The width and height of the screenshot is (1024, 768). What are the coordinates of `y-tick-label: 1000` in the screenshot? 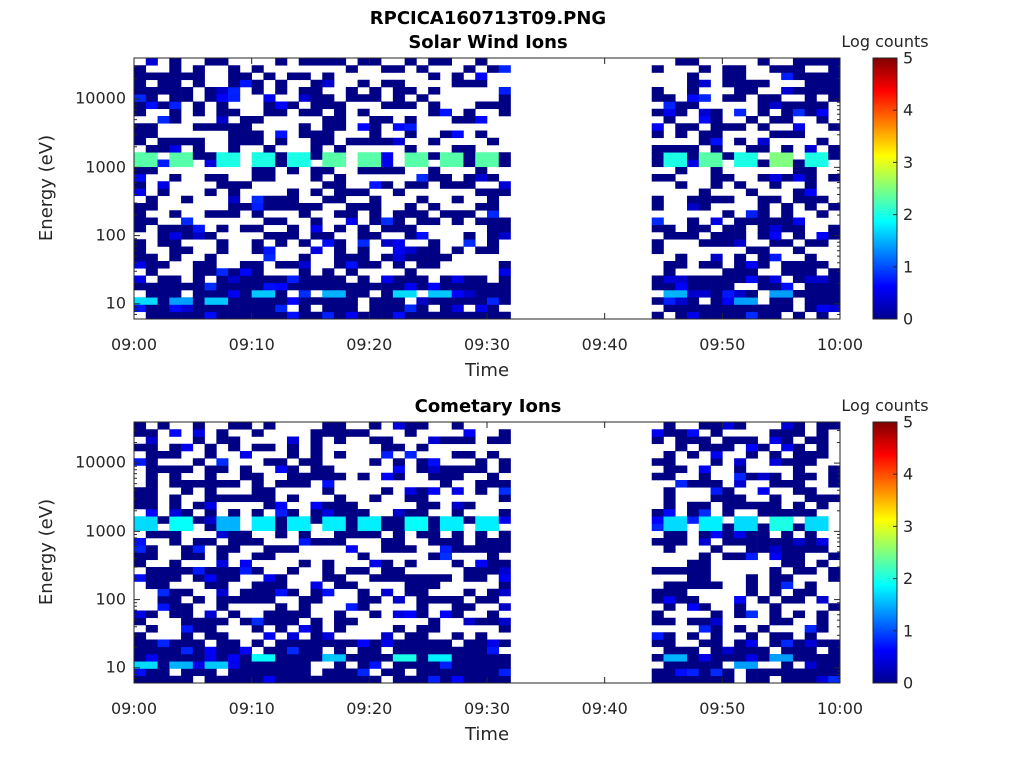 It's located at (105, 167).